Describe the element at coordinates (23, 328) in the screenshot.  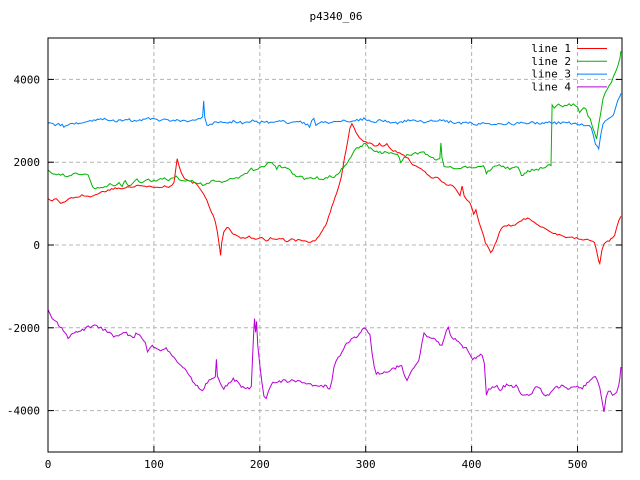
I see `y-tick-label: -2000` at that location.